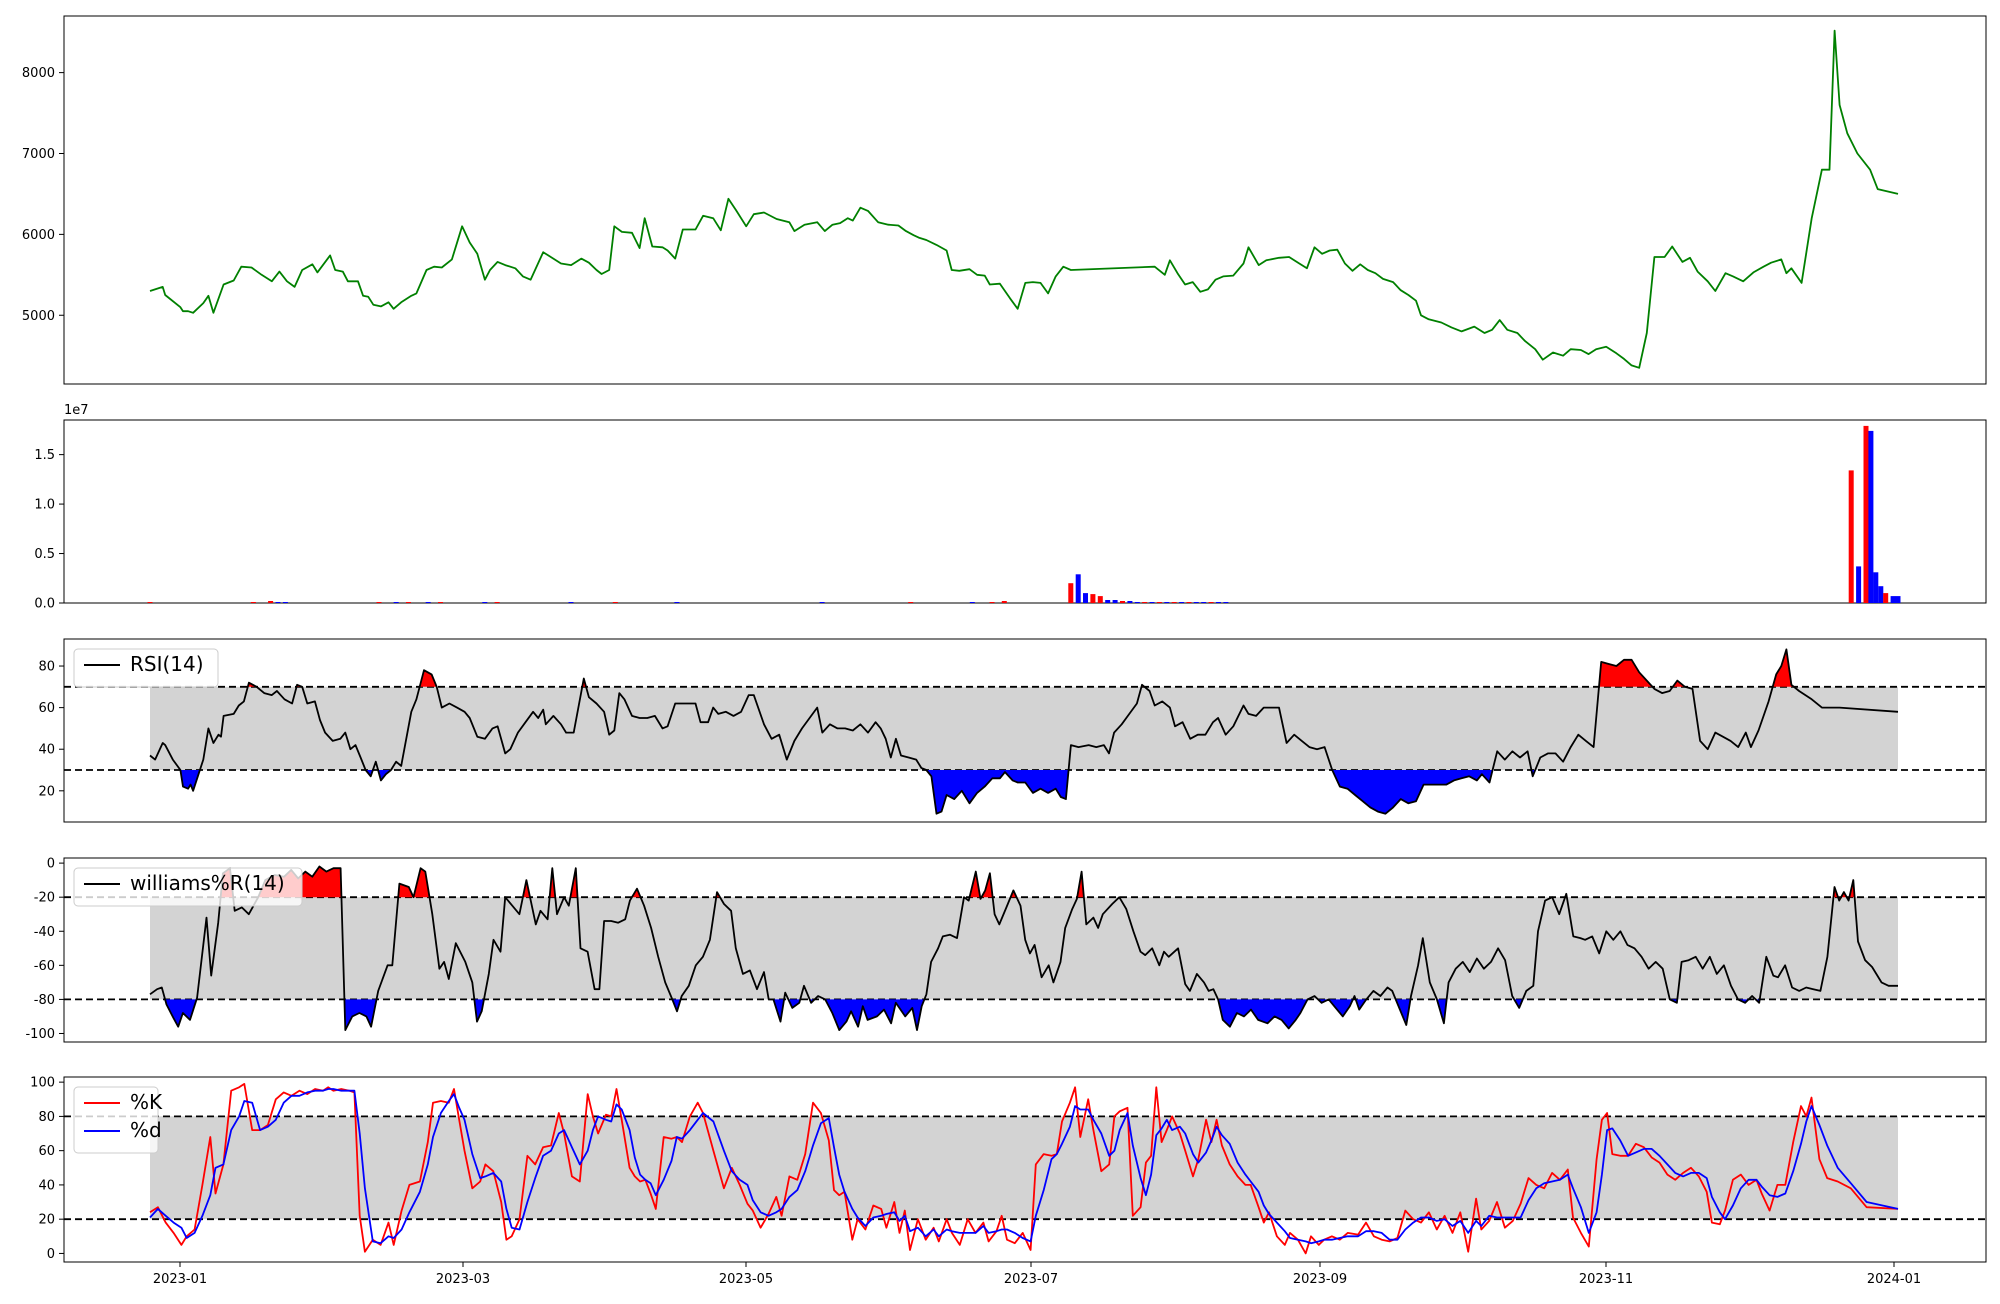  Describe the element at coordinates (38, 235) in the screenshot. I see `y-tick-label: 6000` at that location.